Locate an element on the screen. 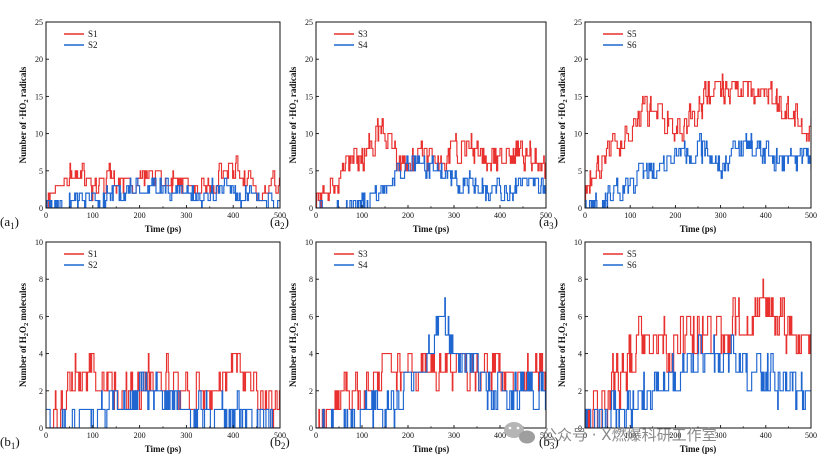  legend-label-s2: S2 is located at coordinates (93, 265).